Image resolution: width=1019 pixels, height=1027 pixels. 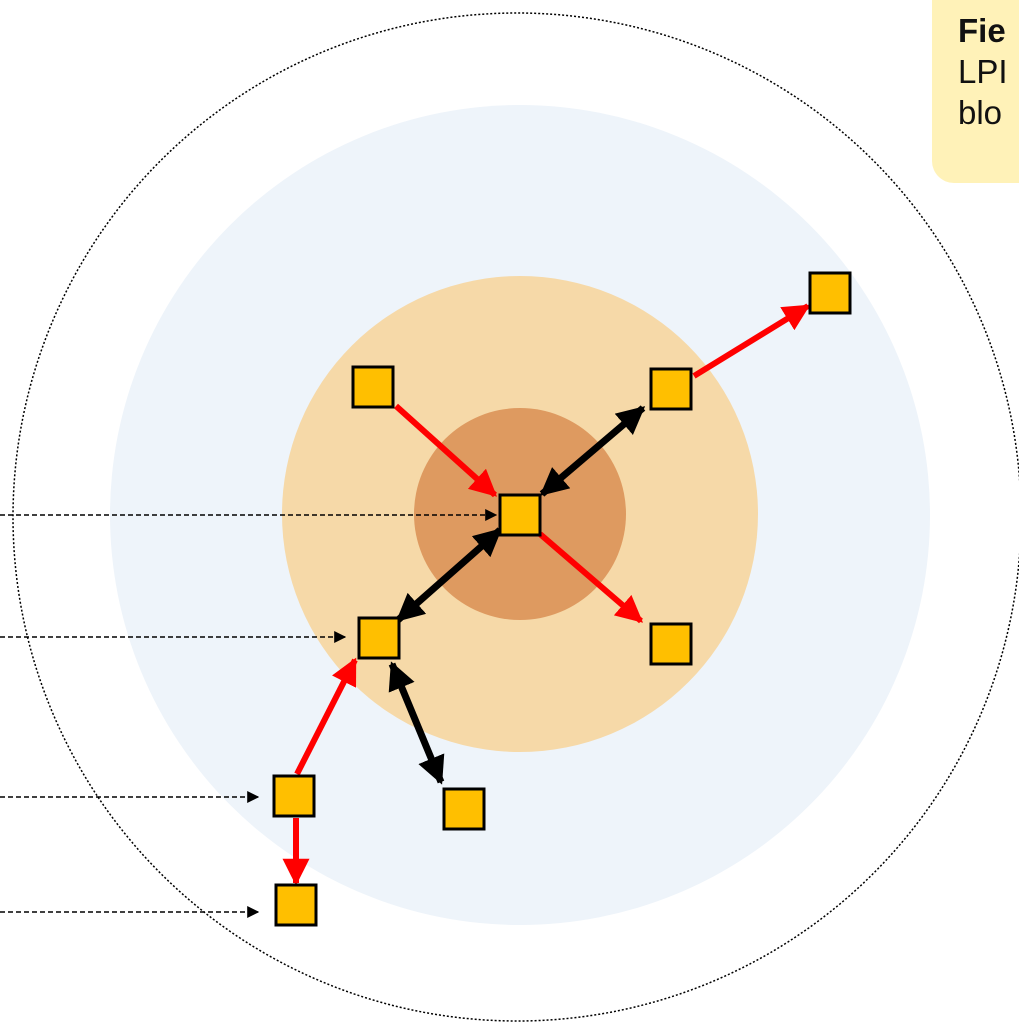 What do you see at coordinates (326, 716) in the screenshot?
I see `red-arrow-bottom-to-left` at bounding box center [326, 716].